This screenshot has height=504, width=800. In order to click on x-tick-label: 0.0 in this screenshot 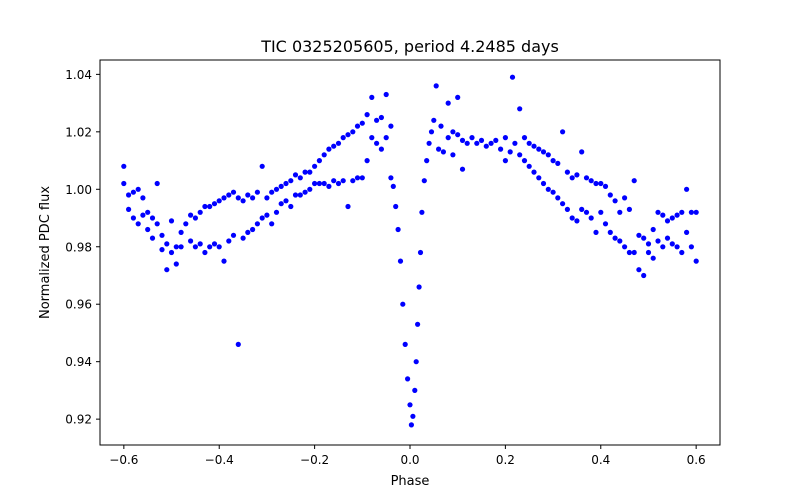, I will do `click(409, 460)`.